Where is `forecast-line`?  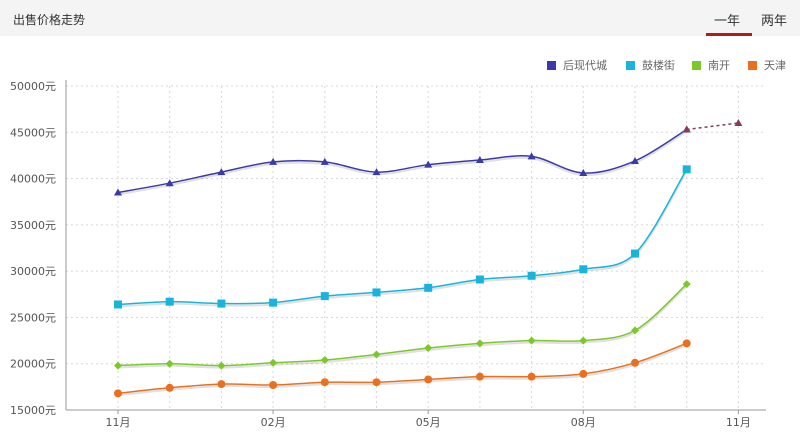
forecast-line is located at coordinates (712, 126).